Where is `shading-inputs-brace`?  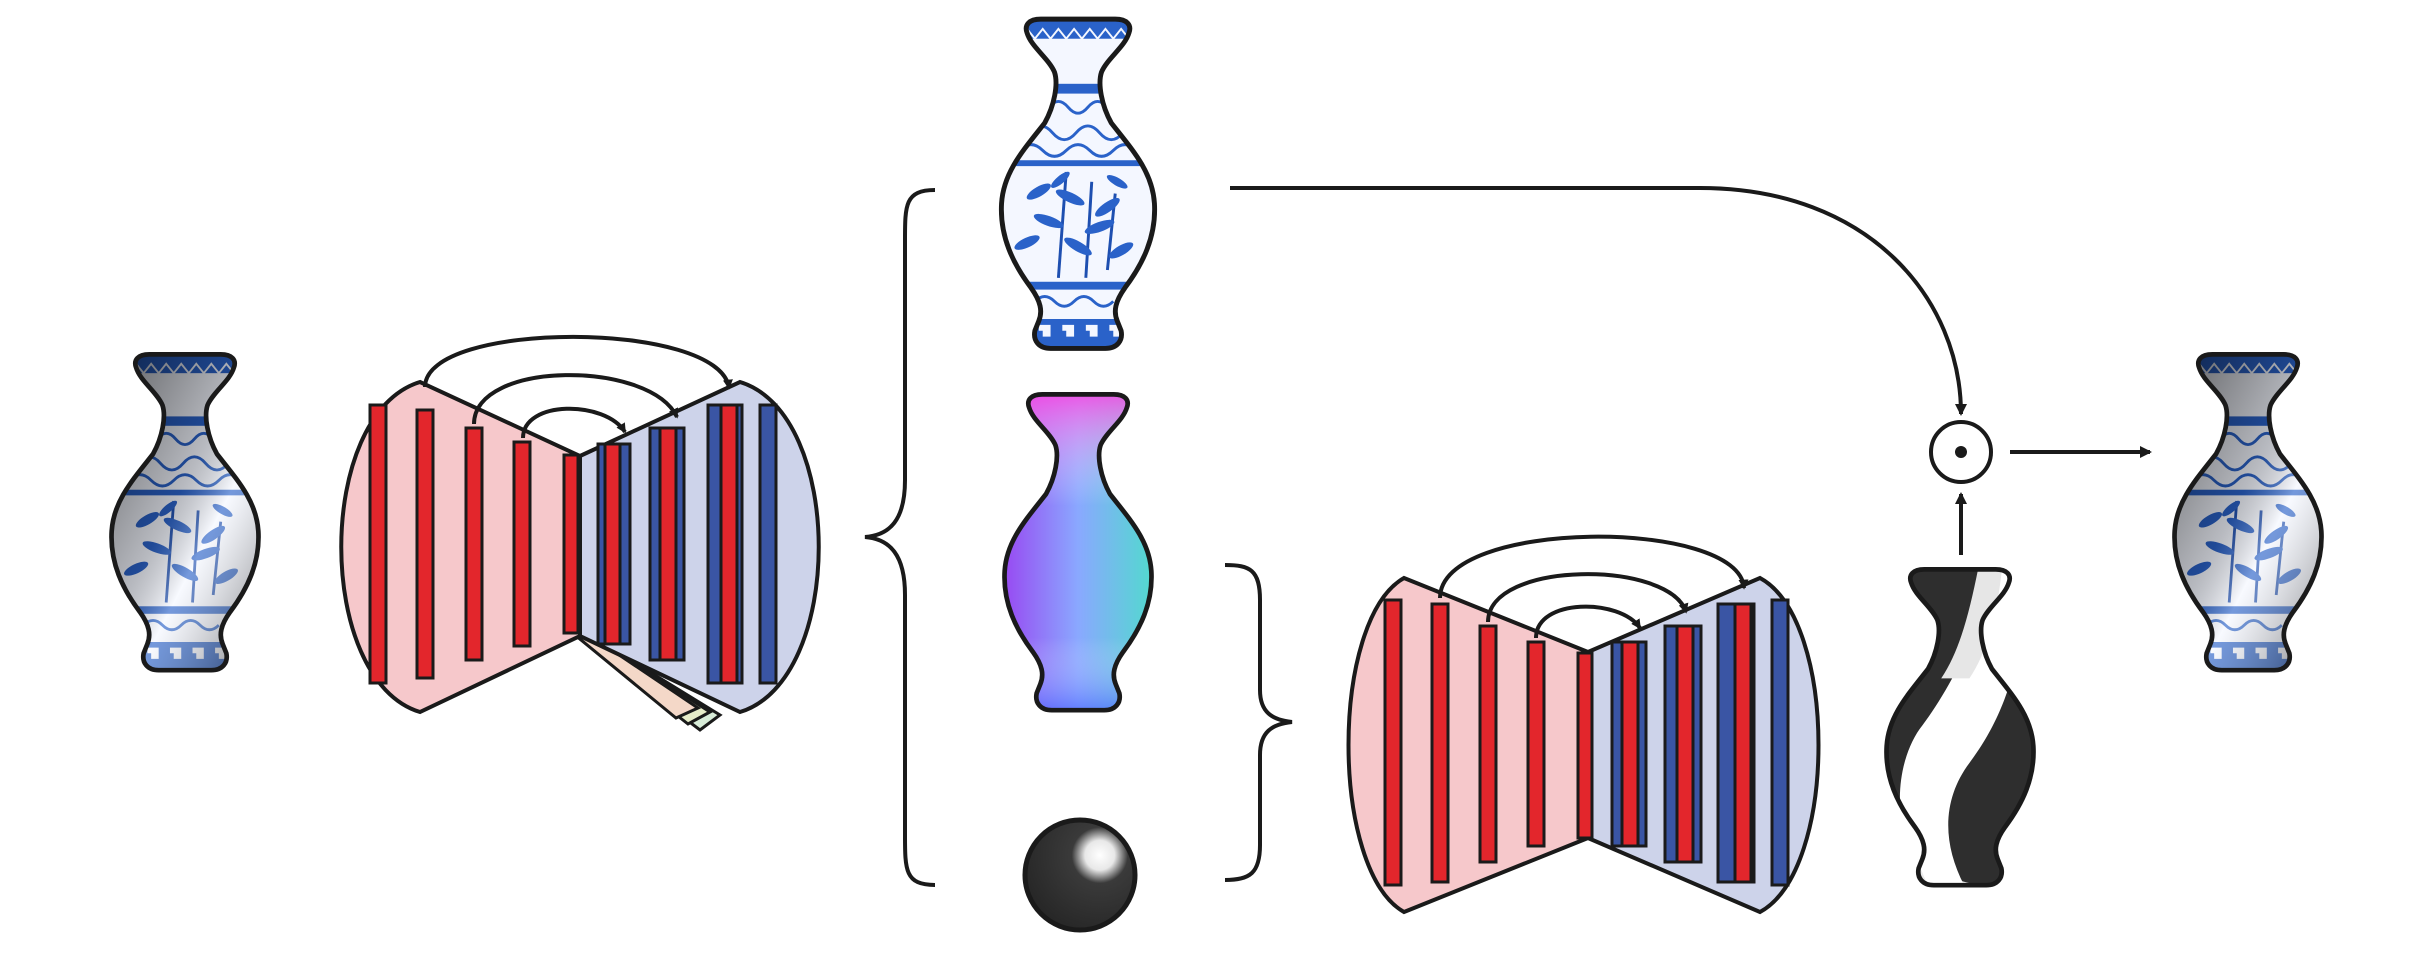
shading-inputs-brace is located at coordinates (1258, 722).